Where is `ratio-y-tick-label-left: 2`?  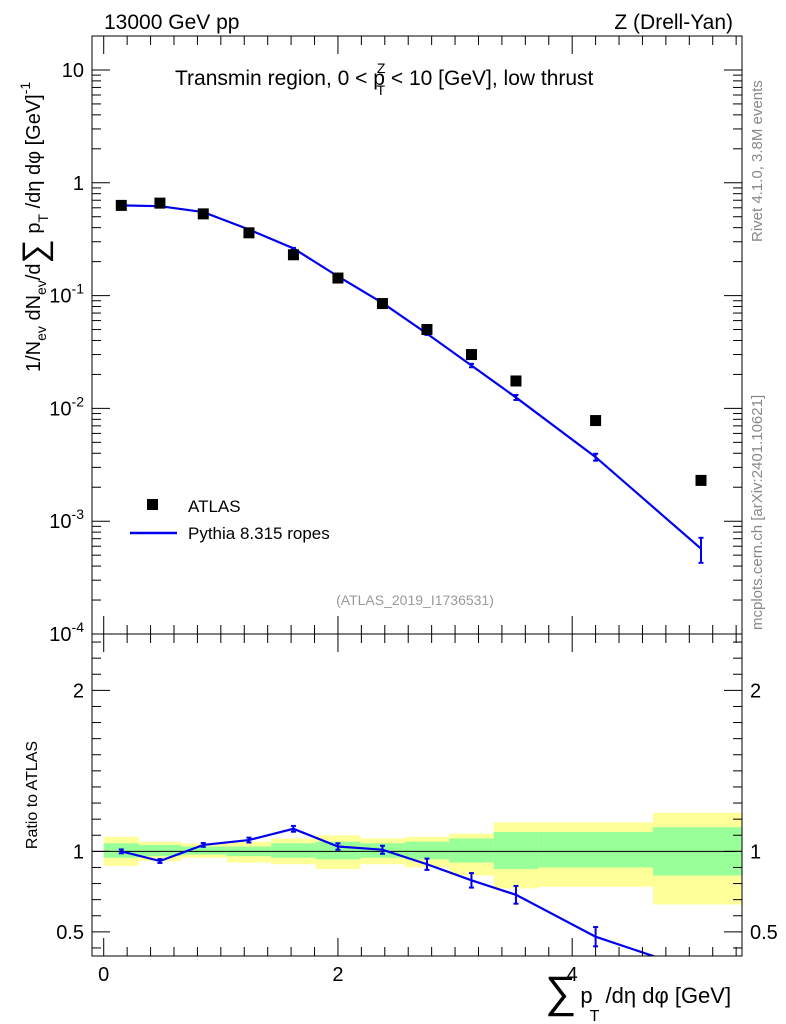 ratio-y-tick-label-left: 2 is located at coordinates (78, 691).